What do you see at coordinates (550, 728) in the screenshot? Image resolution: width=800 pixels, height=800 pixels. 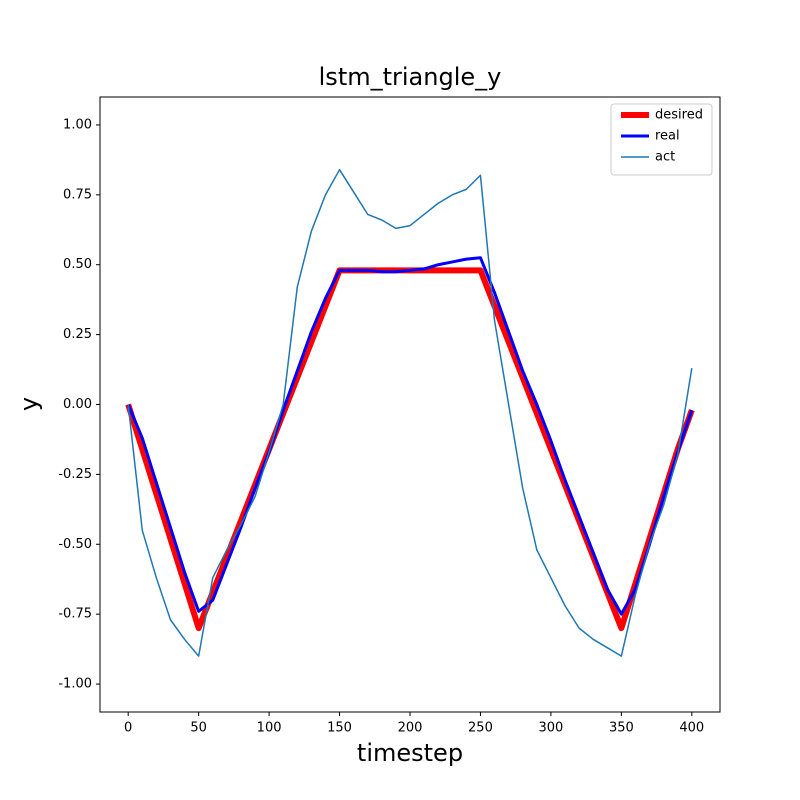 I see `x-tick-label: 300` at bounding box center [550, 728].